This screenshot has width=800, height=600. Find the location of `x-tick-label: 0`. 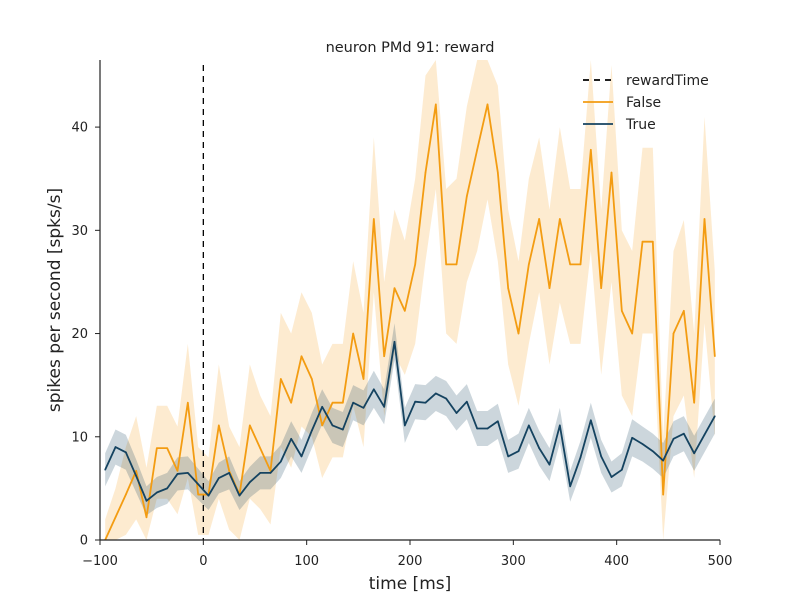

x-tick-label: 0 is located at coordinates (203, 561).